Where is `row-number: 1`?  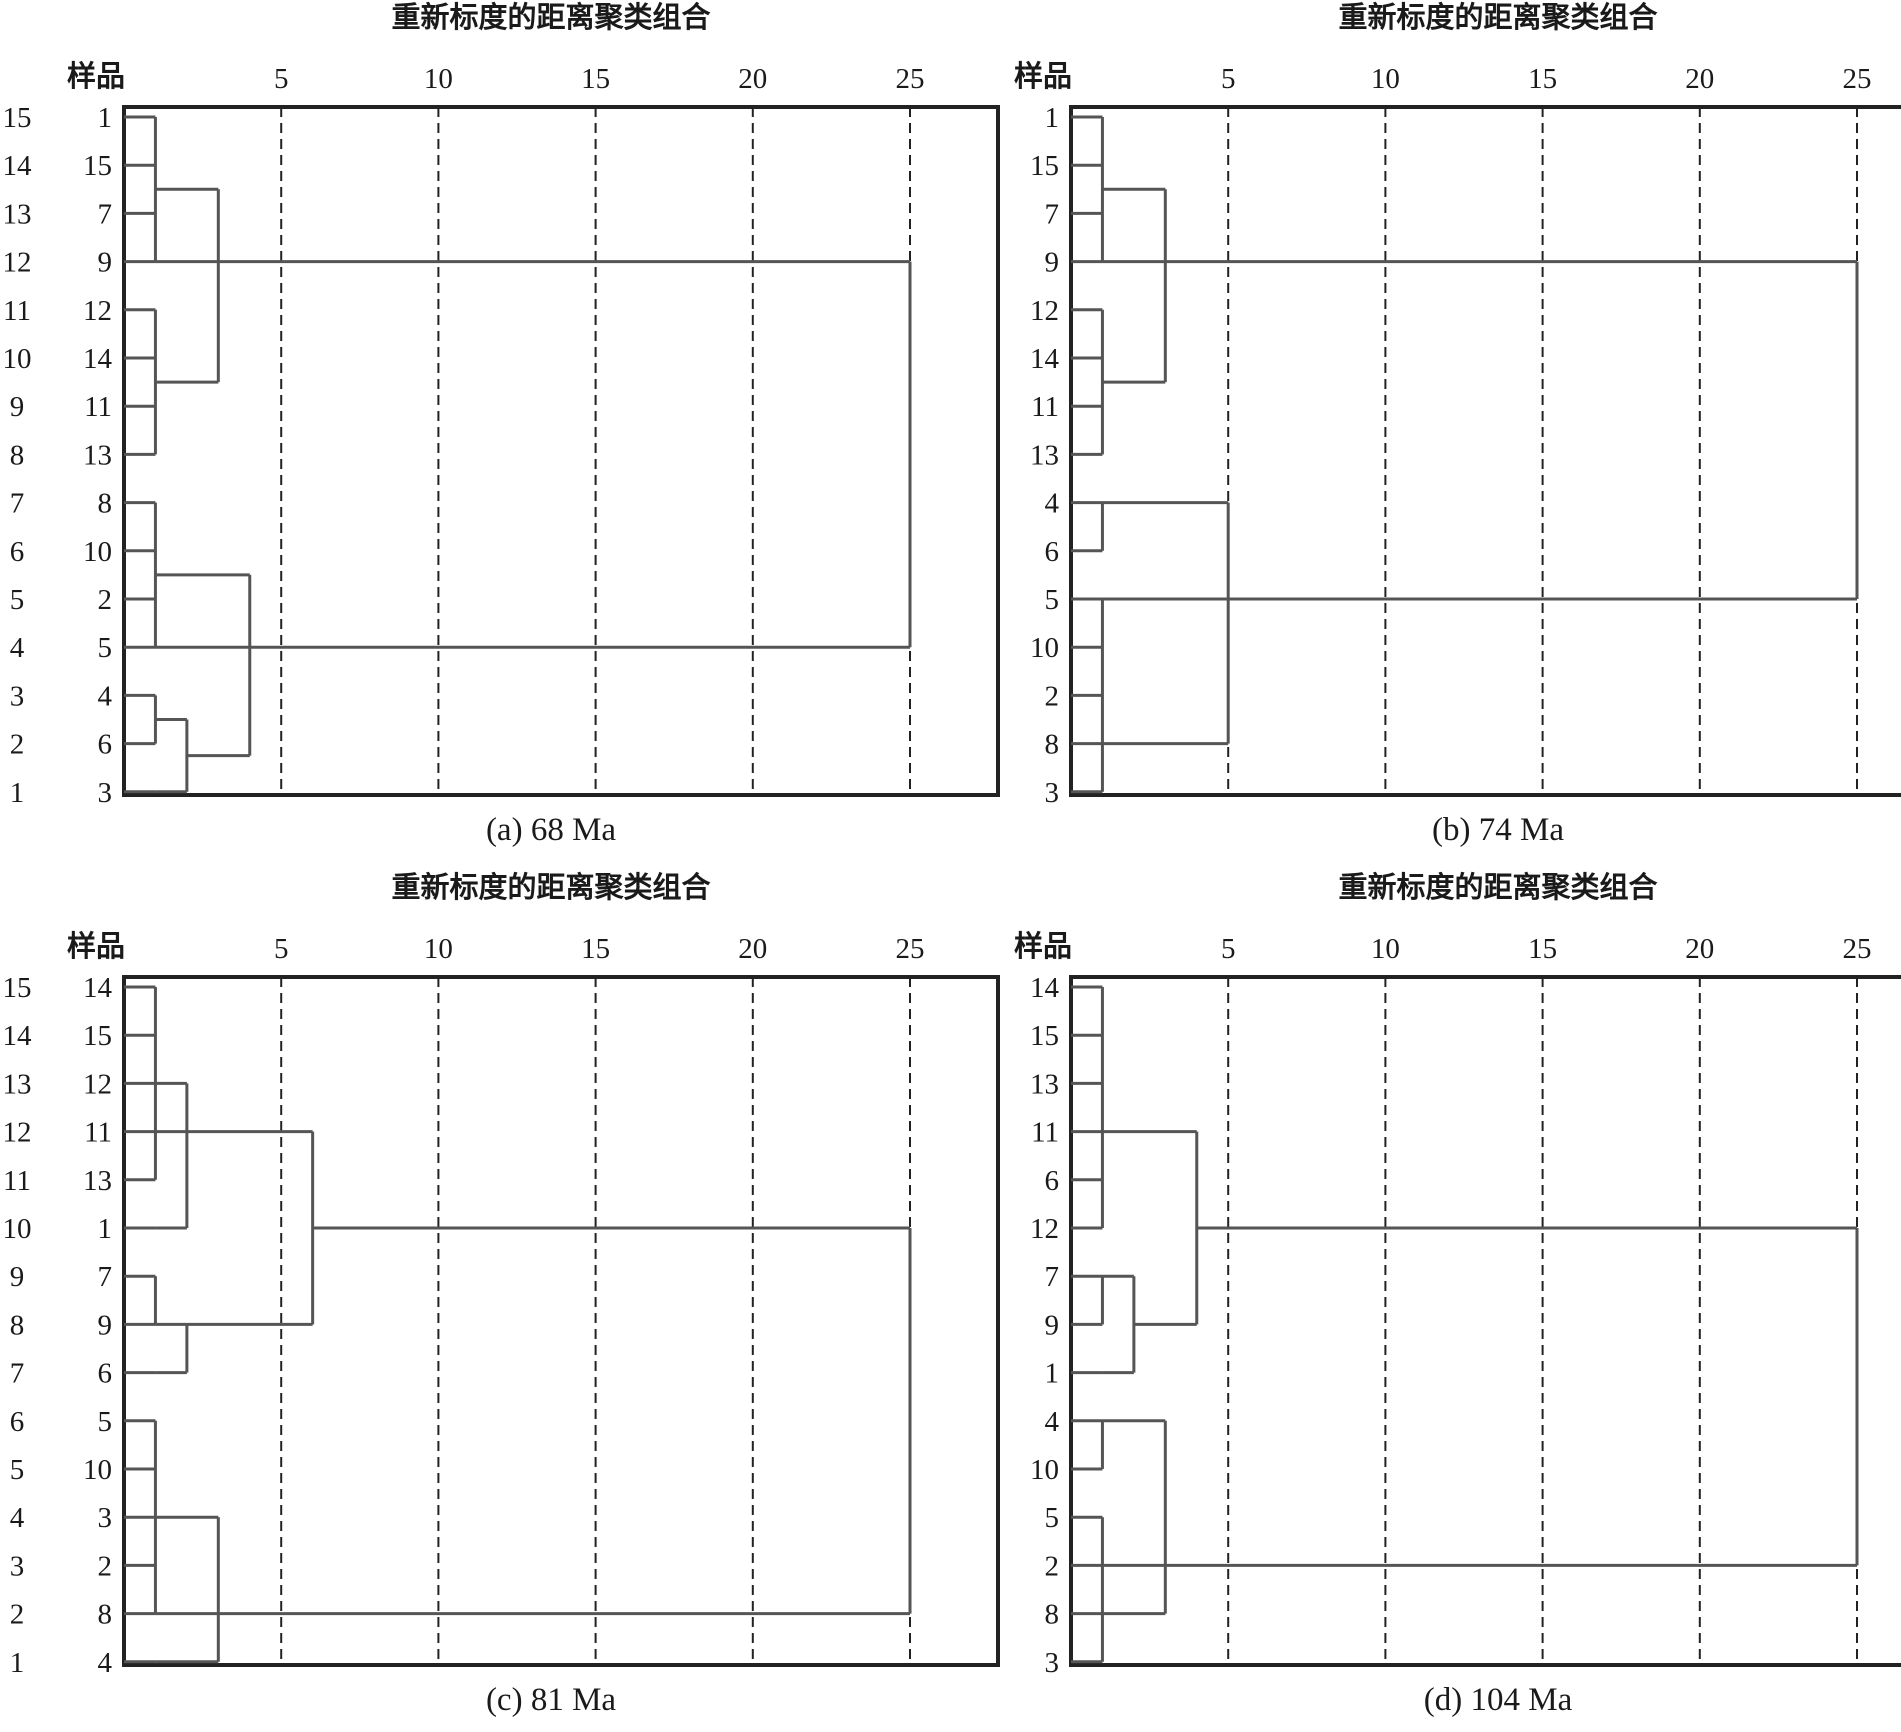 row-number: 1 is located at coordinates (17, 793).